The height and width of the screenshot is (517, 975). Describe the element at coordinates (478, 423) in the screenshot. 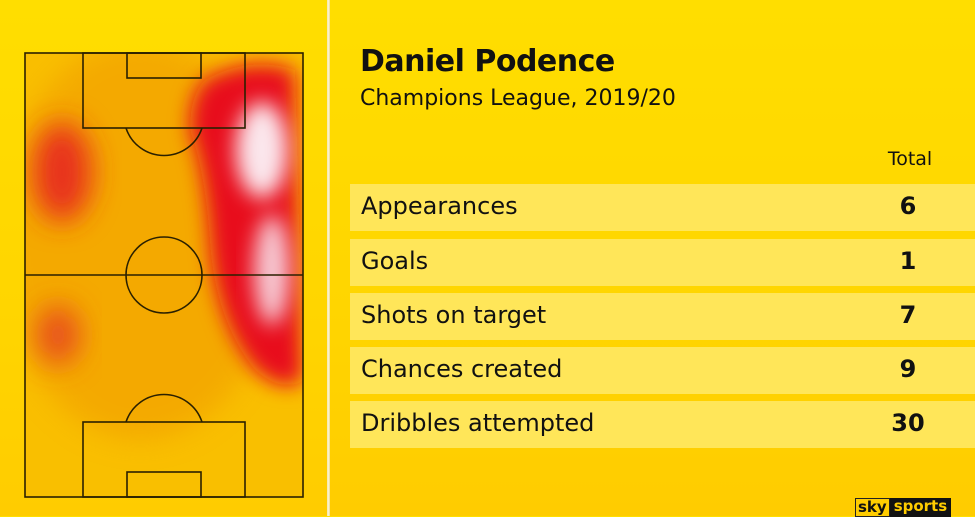

I see `stat-label: Dribbles attempted` at that location.